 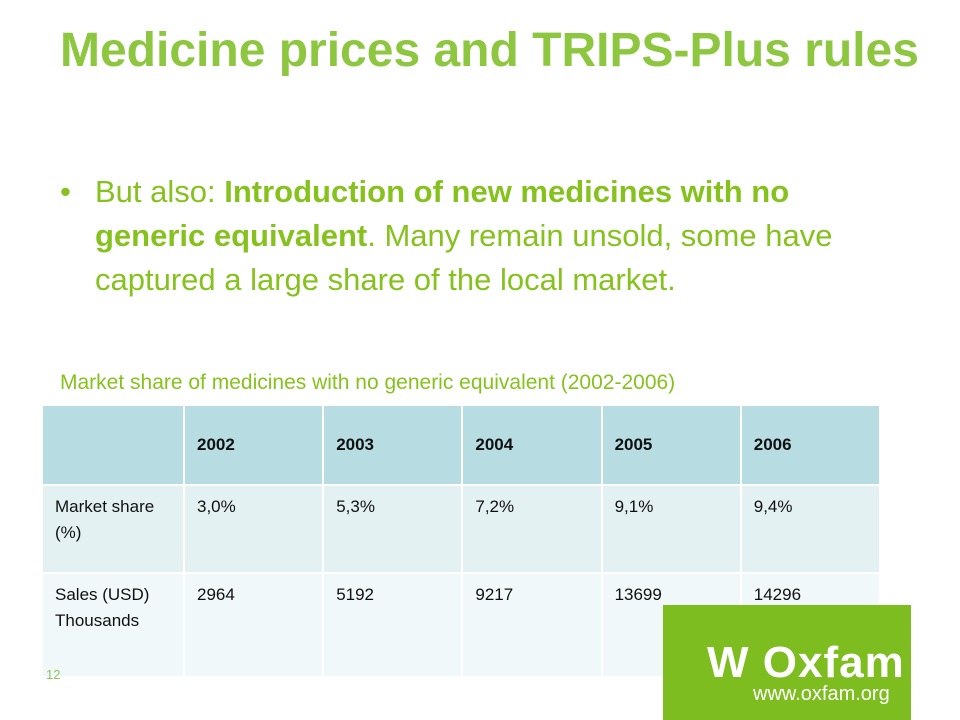 I want to click on table-header-row: 2002 2003 2004 2005 2006, so click(x=461, y=445).